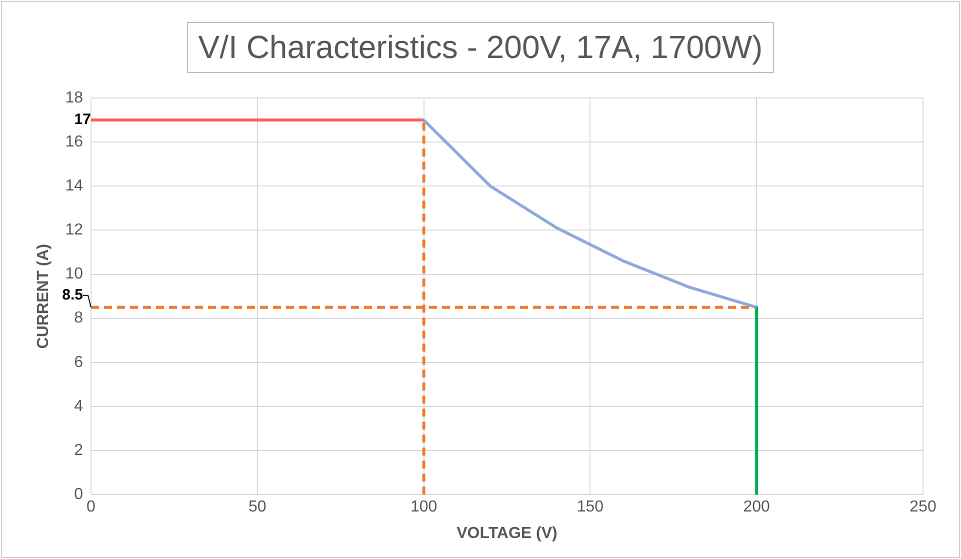 The height and width of the screenshot is (559, 961). What do you see at coordinates (82, 119) in the screenshot?
I see `annotation: 17` at bounding box center [82, 119].